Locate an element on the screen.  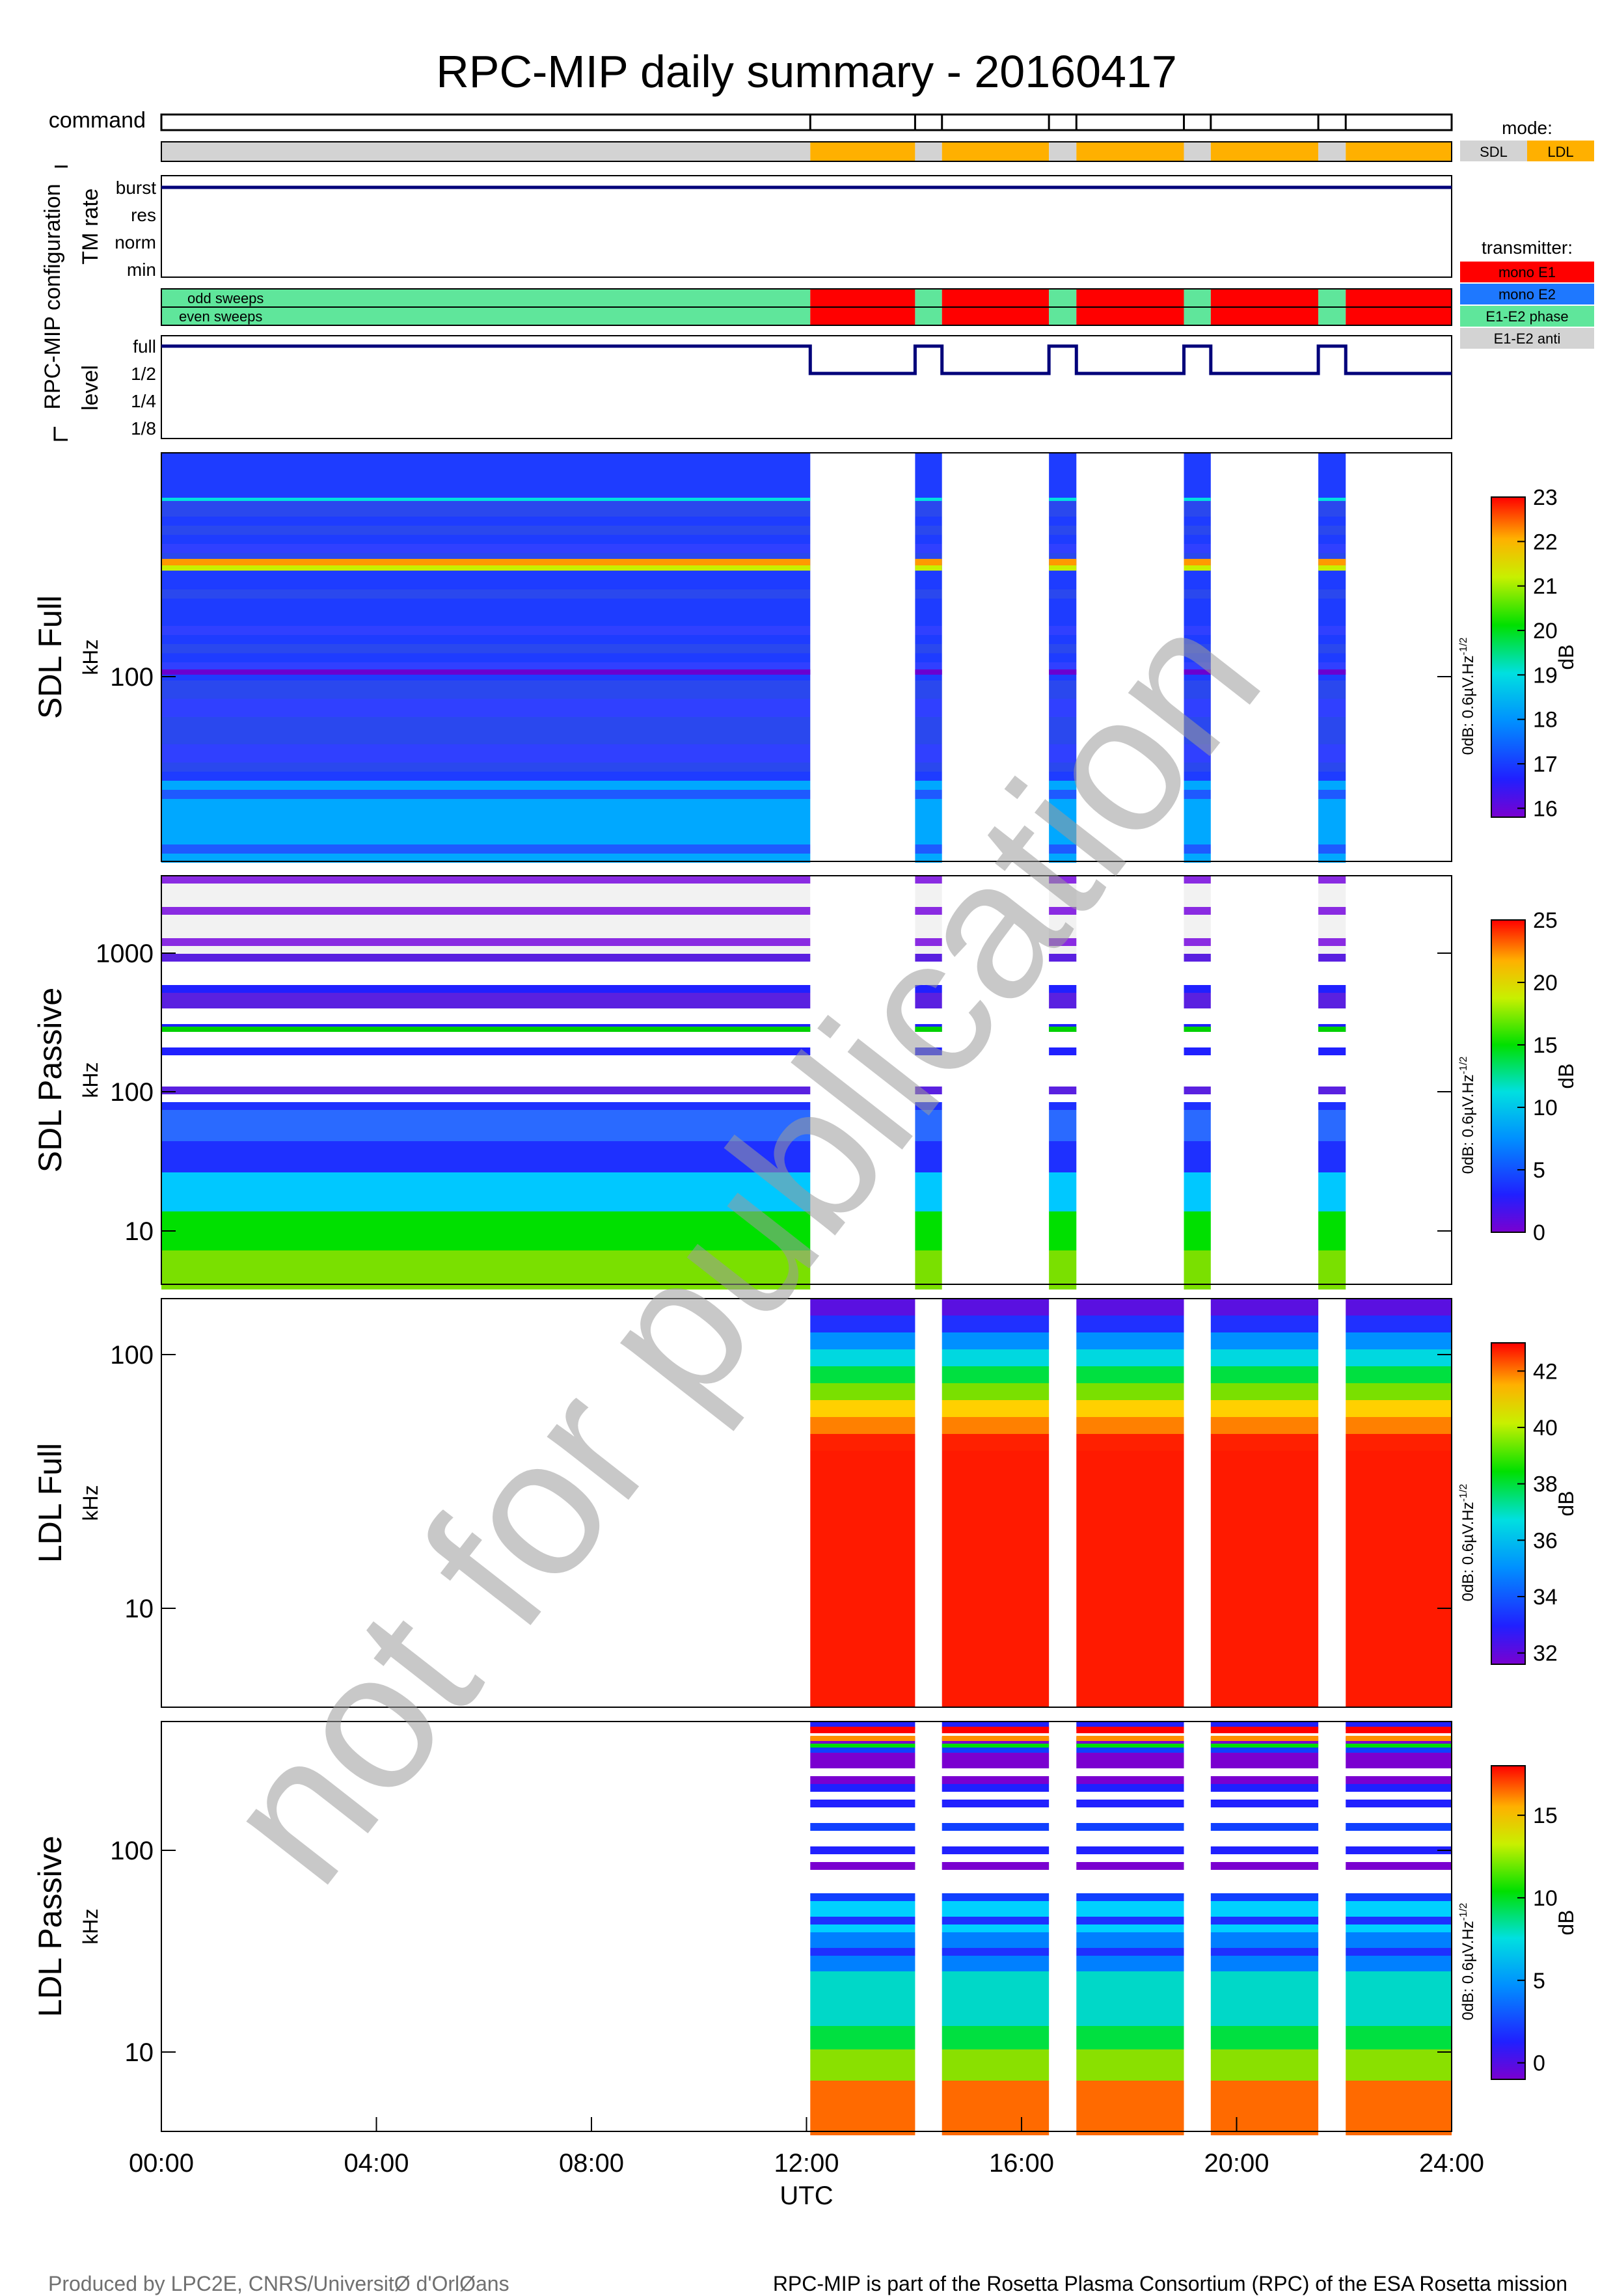
config-group-label: RPC-MIP configuration is located at coordinates (52, 296).